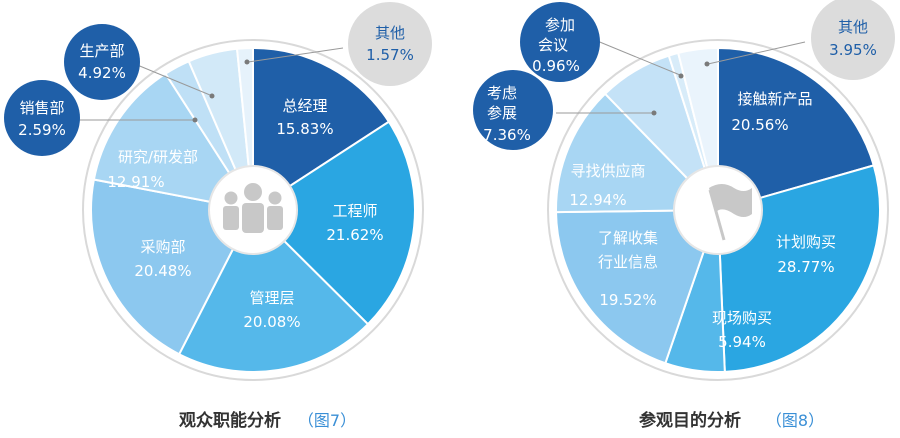 Image resolution: width=900 pixels, height=438 pixels. I want to click on callout-dot-conference, so click(681, 76).